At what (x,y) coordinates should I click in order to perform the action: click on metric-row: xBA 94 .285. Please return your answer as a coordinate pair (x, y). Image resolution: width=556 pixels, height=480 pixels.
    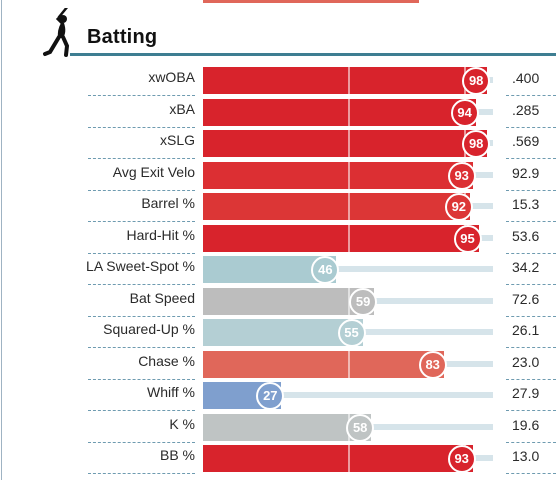
    Looking at the image, I should click on (278, 112).